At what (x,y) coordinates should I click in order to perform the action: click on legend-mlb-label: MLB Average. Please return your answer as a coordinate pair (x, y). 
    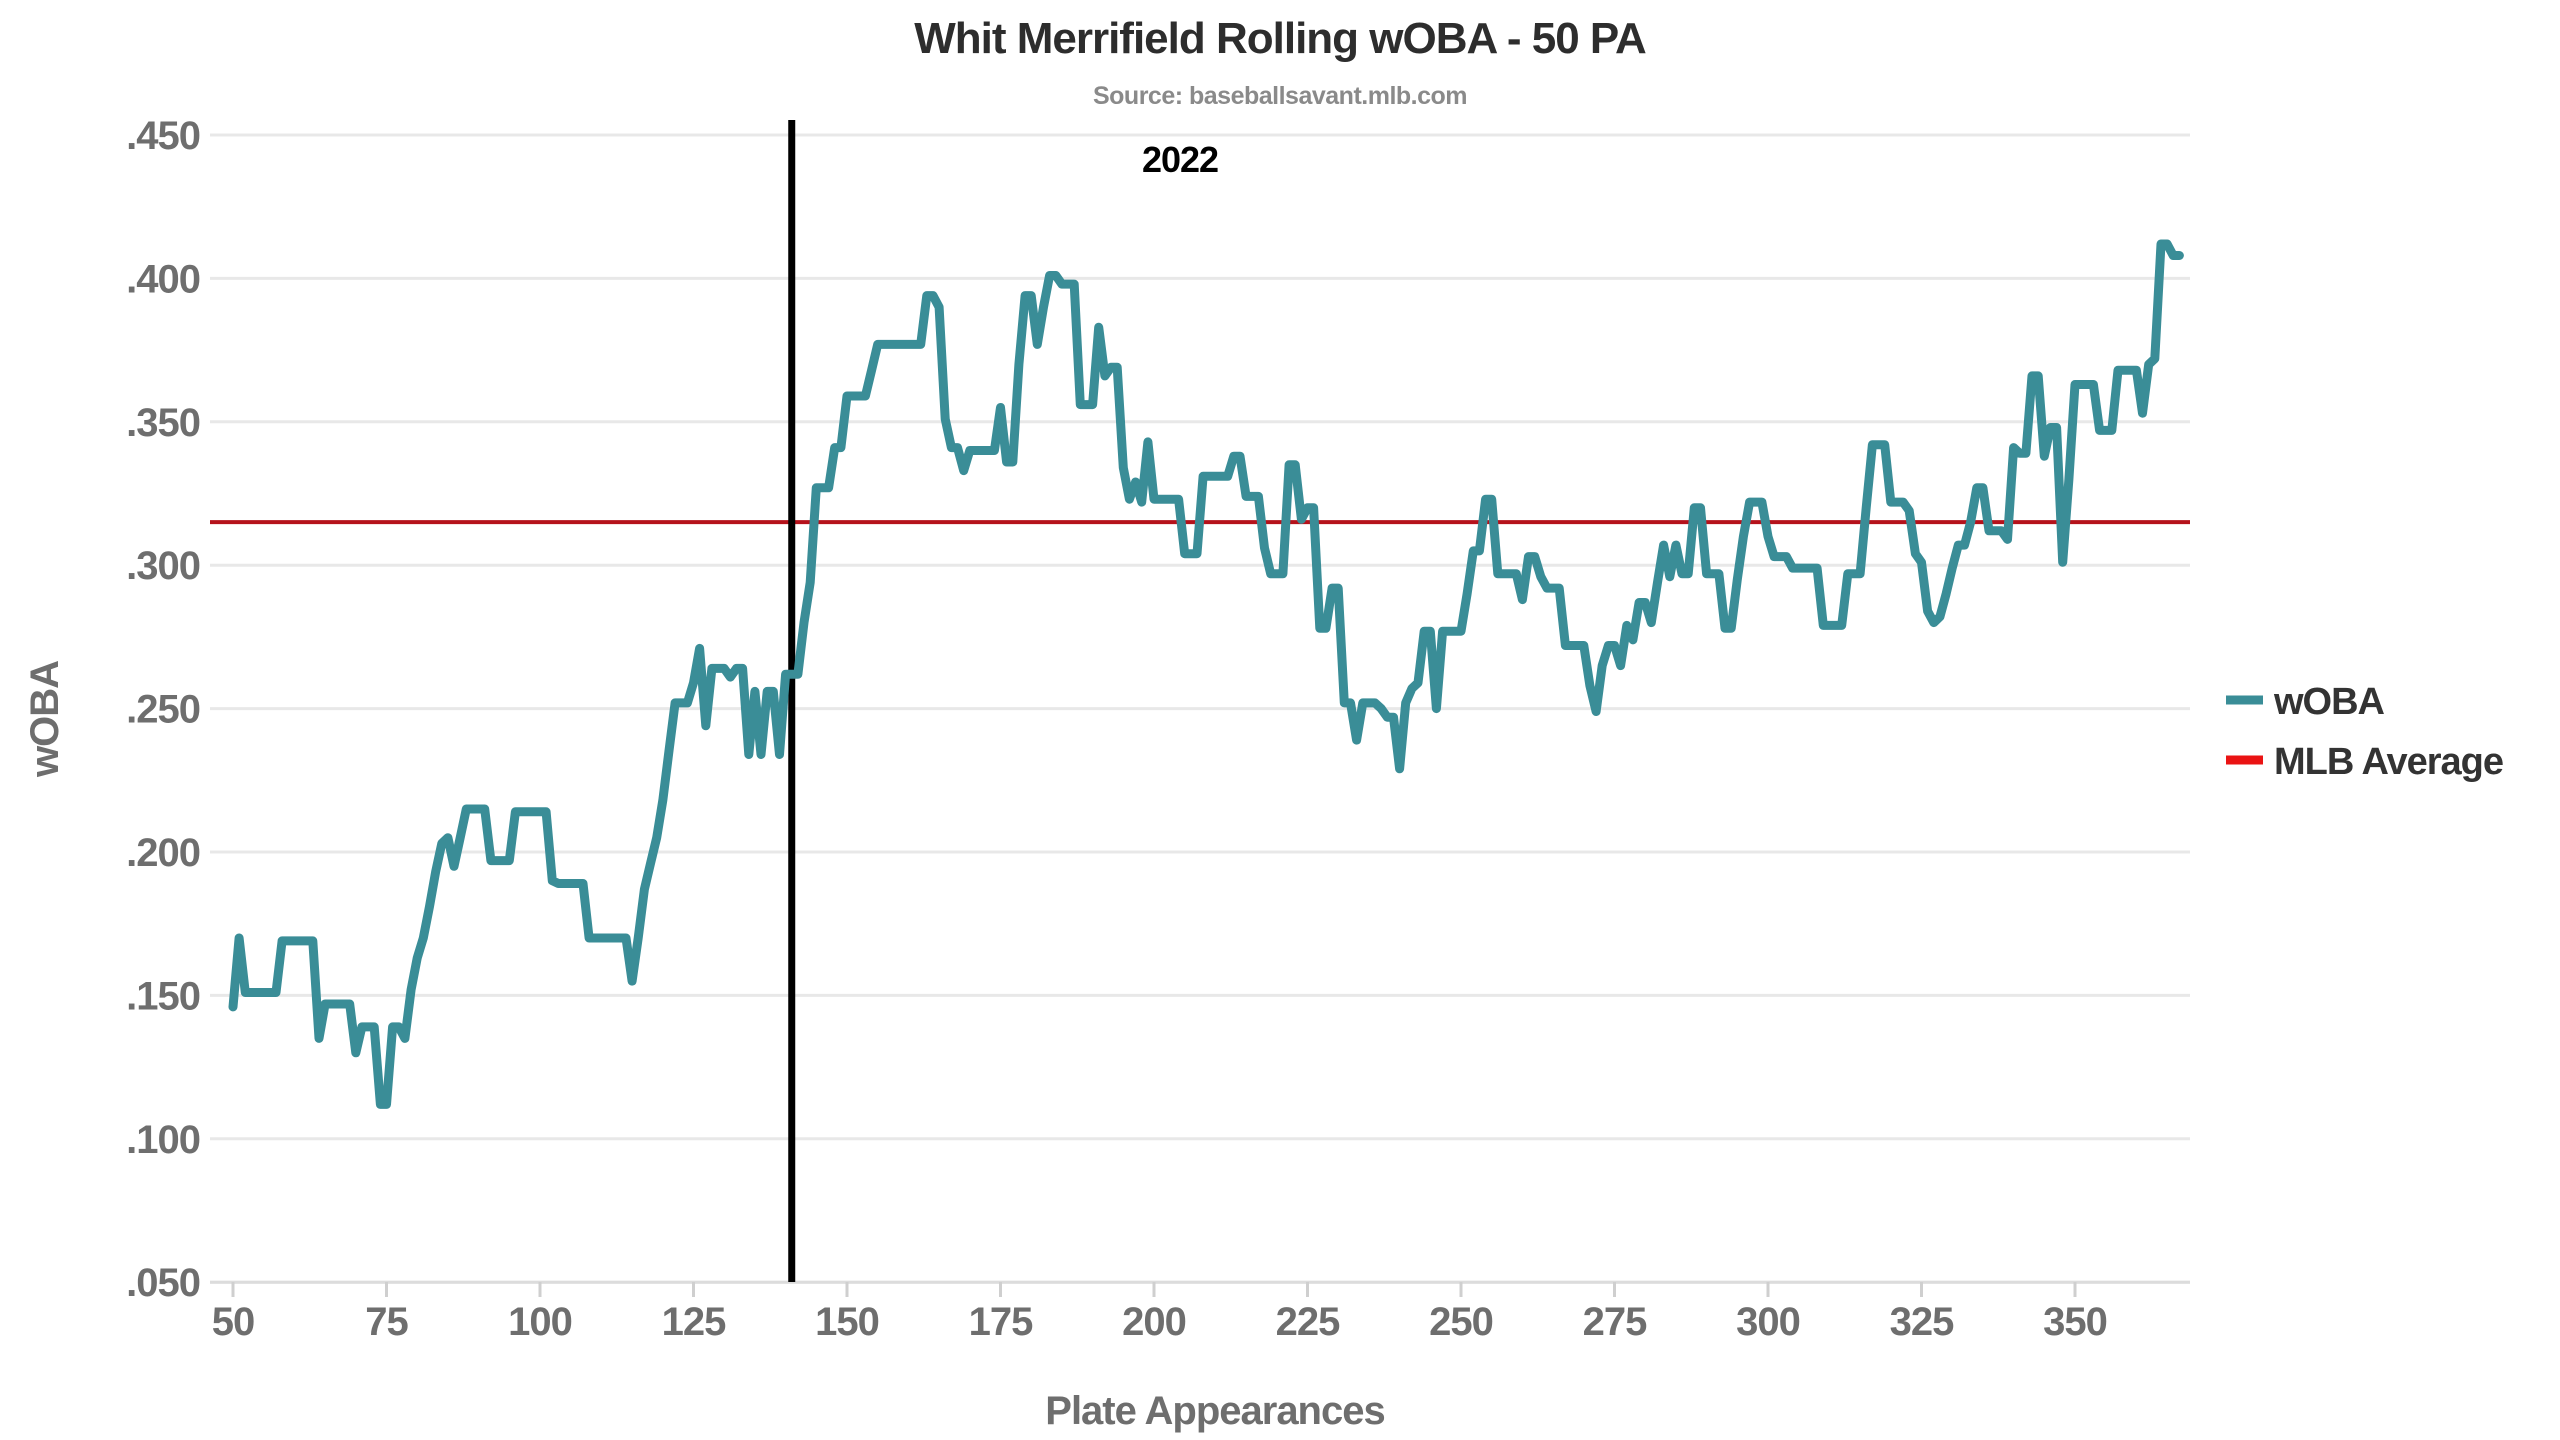
    Looking at the image, I should click on (2388, 762).